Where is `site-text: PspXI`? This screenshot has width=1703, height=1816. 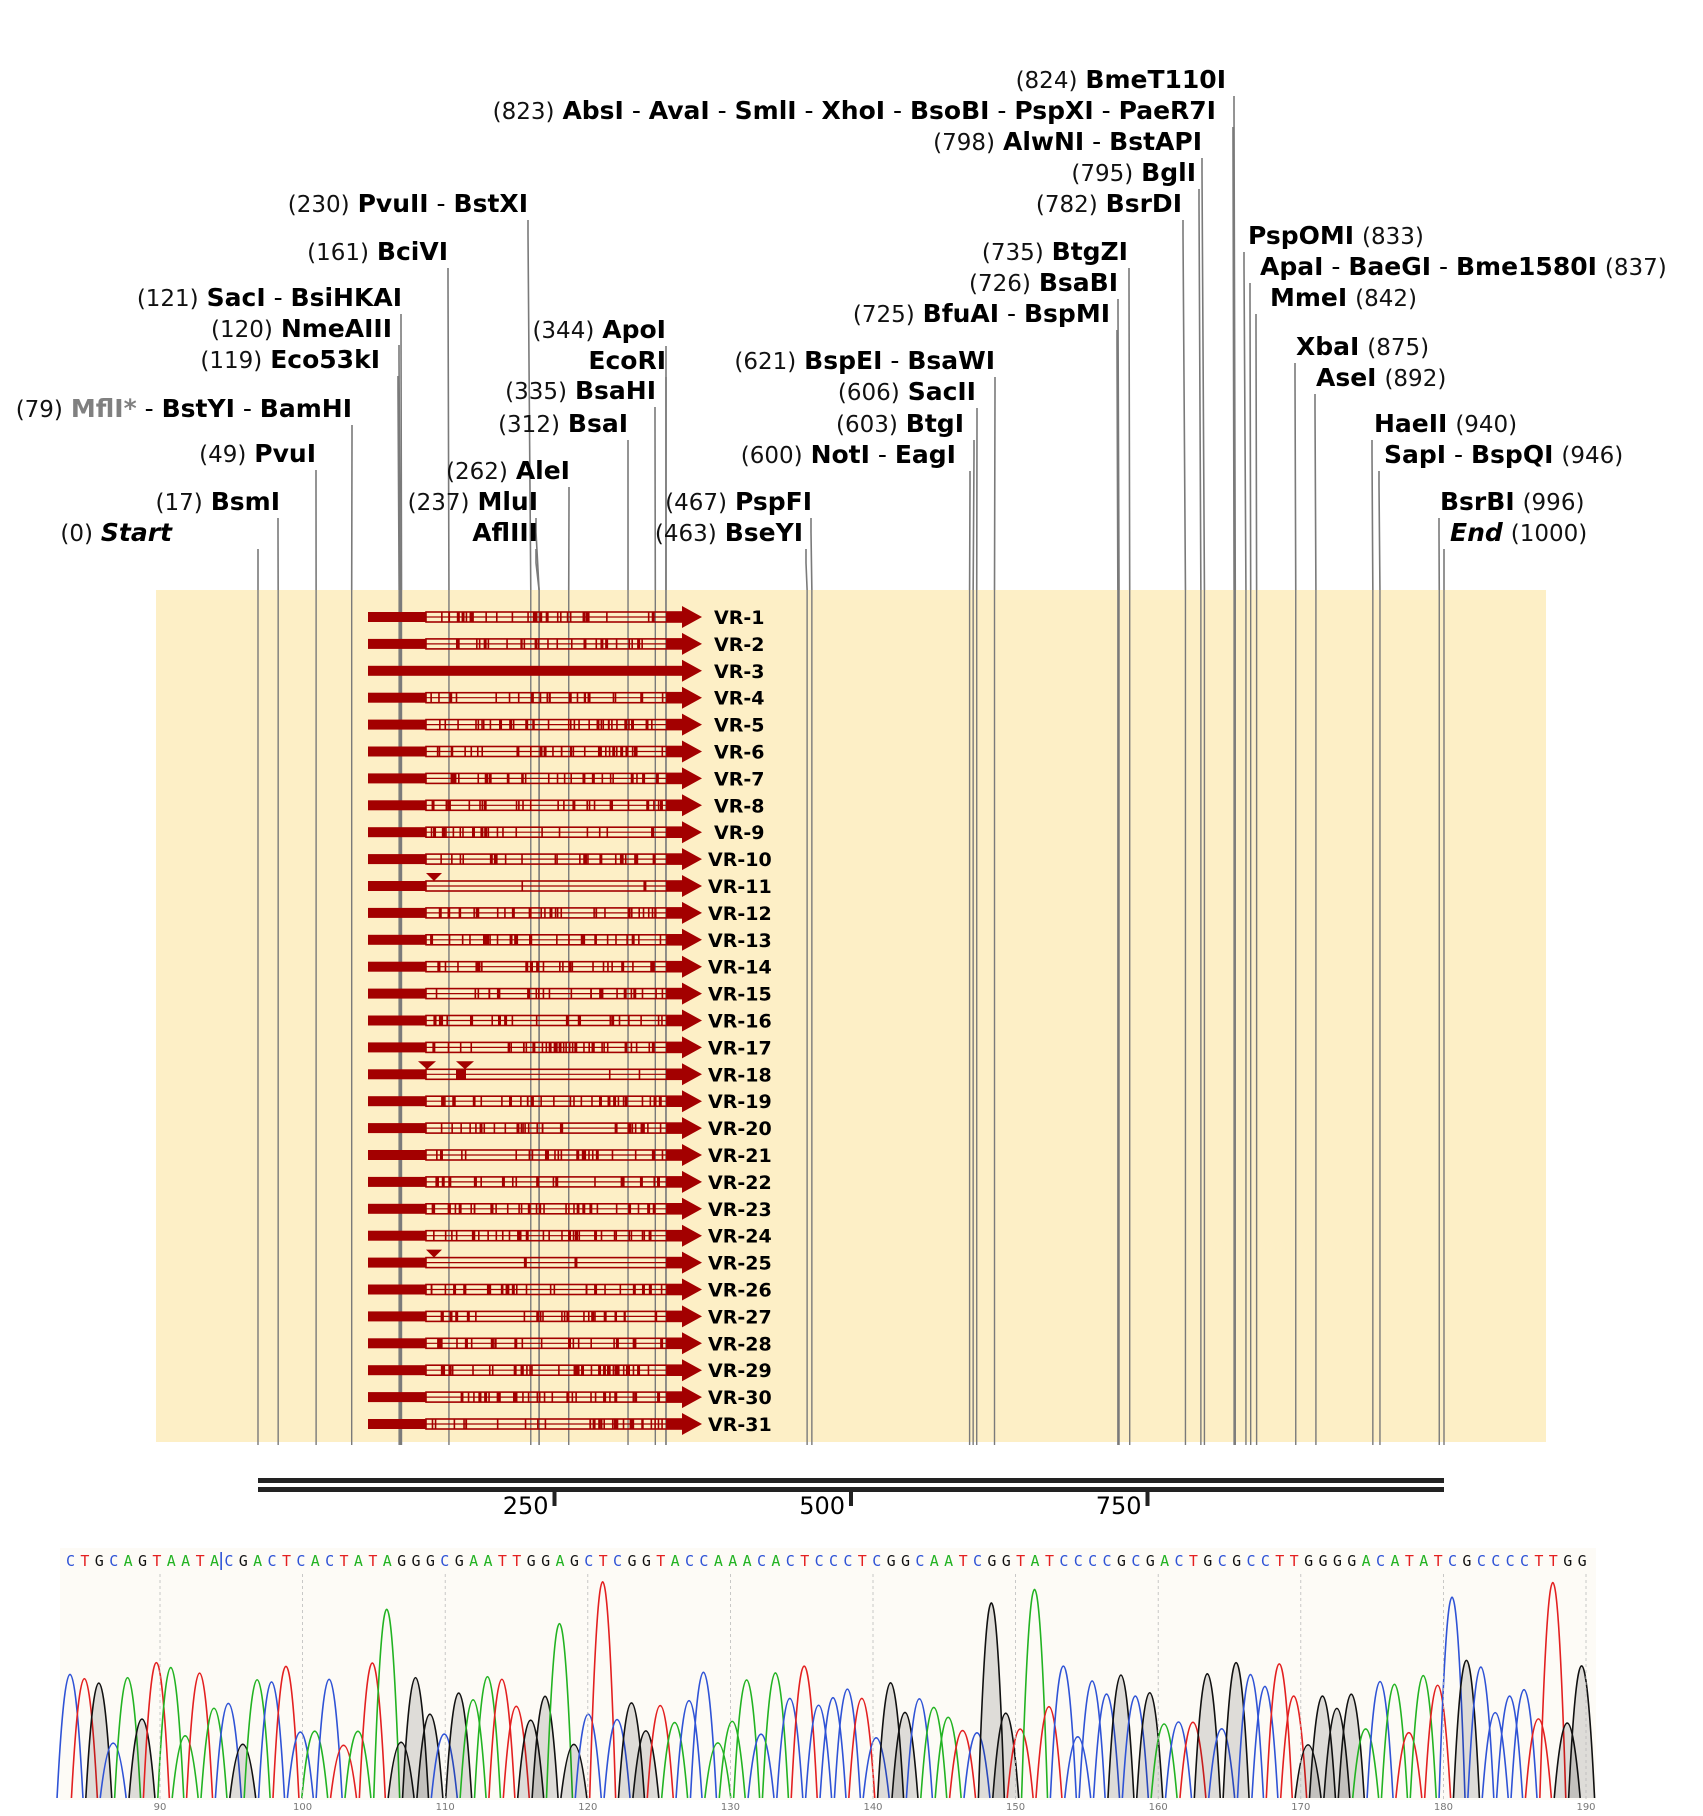 site-text: PspXI is located at coordinates (1053, 110).